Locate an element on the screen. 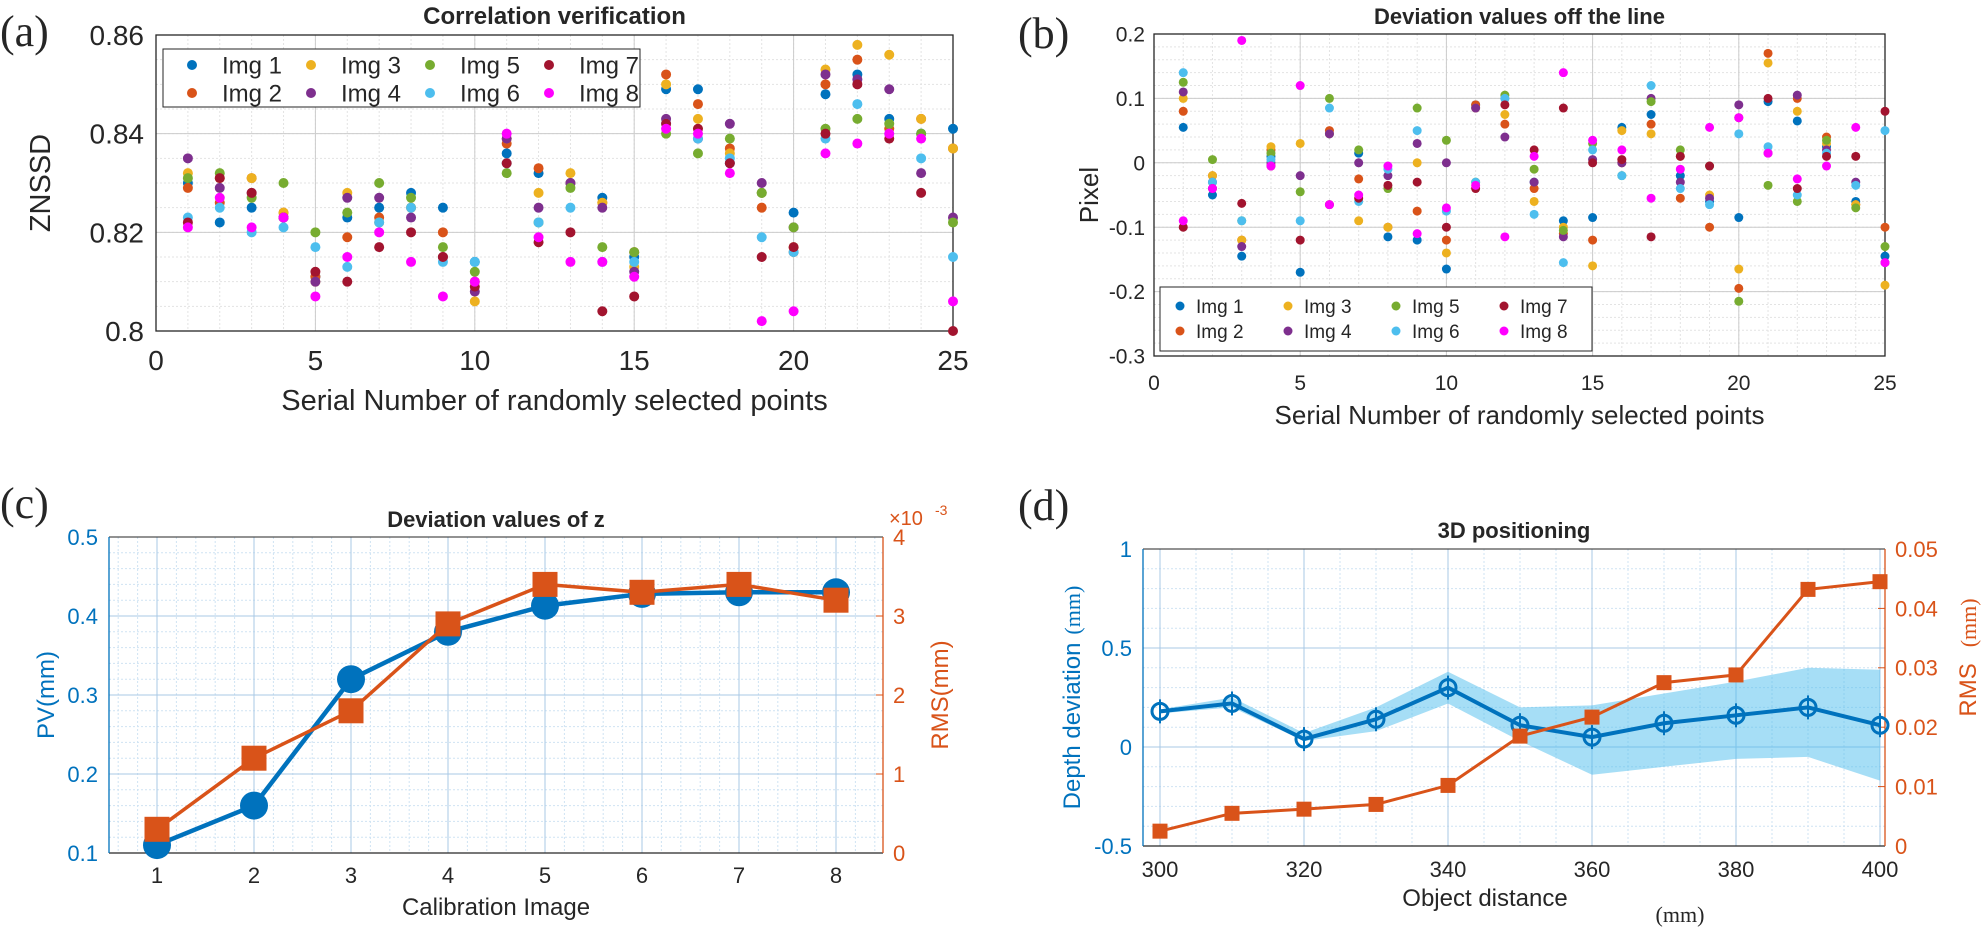 This screenshot has width=1984, height=928. y-right-tick-label: 0.01 is located at coordinates (1916, 787).